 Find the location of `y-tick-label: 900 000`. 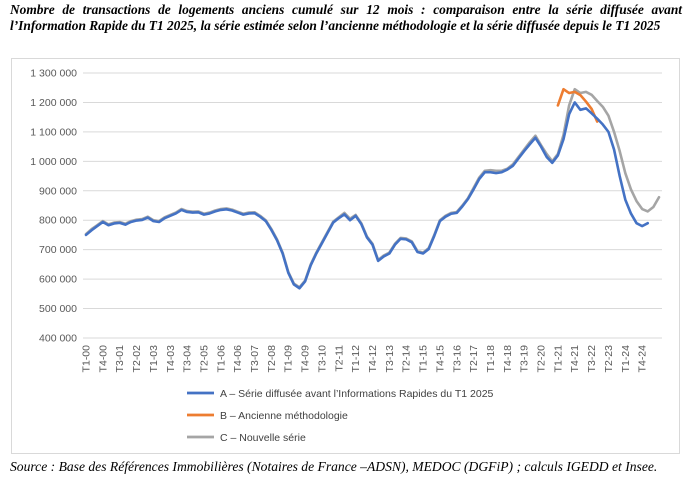

y-tick-label: 900 000 is located at coordinates (58, 191).